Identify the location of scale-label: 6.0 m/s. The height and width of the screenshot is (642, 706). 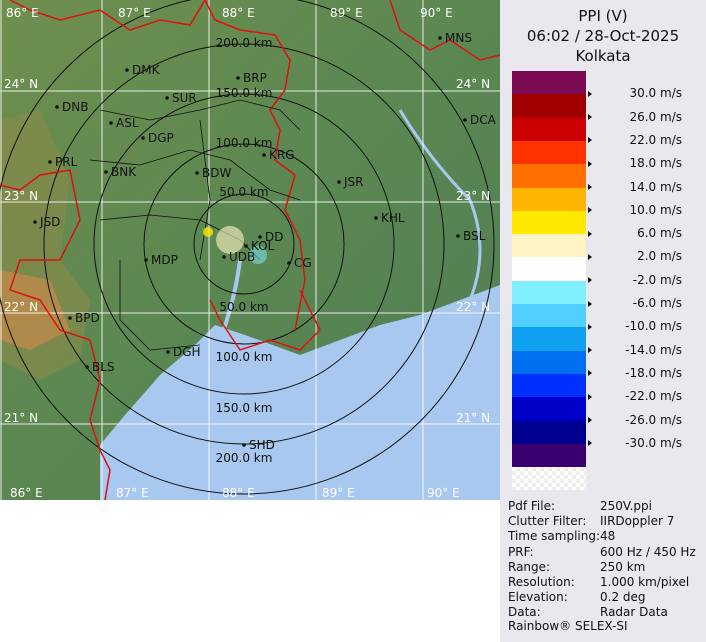
(638, 233).